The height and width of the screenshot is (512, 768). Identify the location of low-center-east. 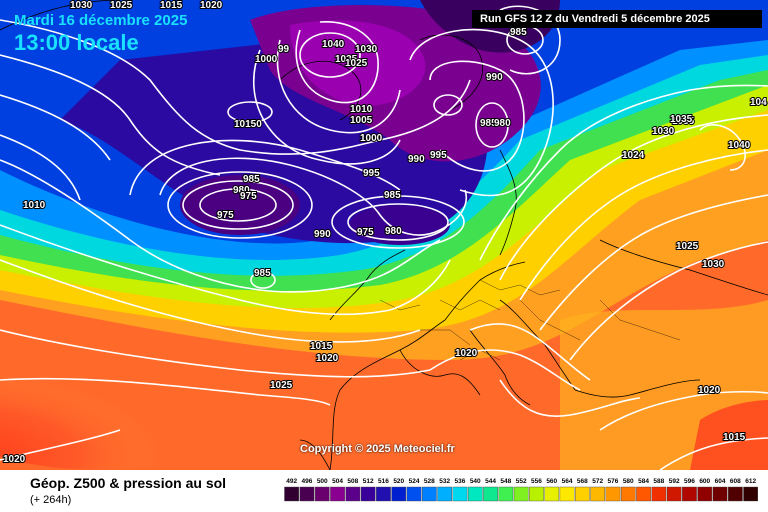
(400, 225).